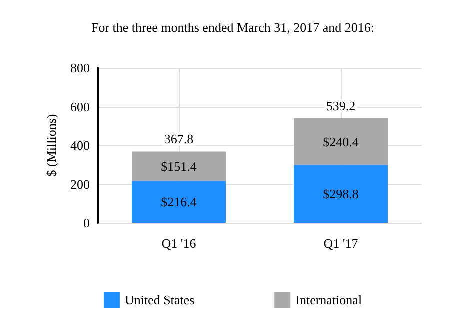  Describe the element at coordinates (329, 300) in the screenshot. I see `legend-label: International` at that location.